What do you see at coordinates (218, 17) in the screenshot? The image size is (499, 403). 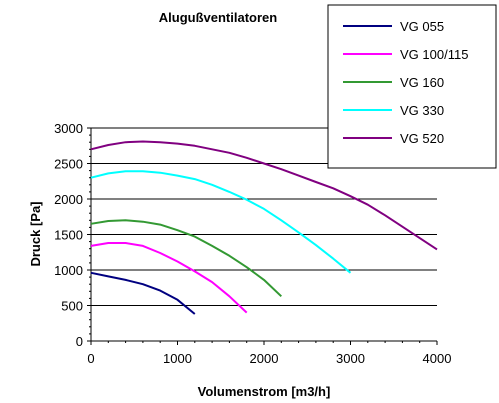 I see `chart-title: Alugußventilatoren` at bounding box center [218, 17].